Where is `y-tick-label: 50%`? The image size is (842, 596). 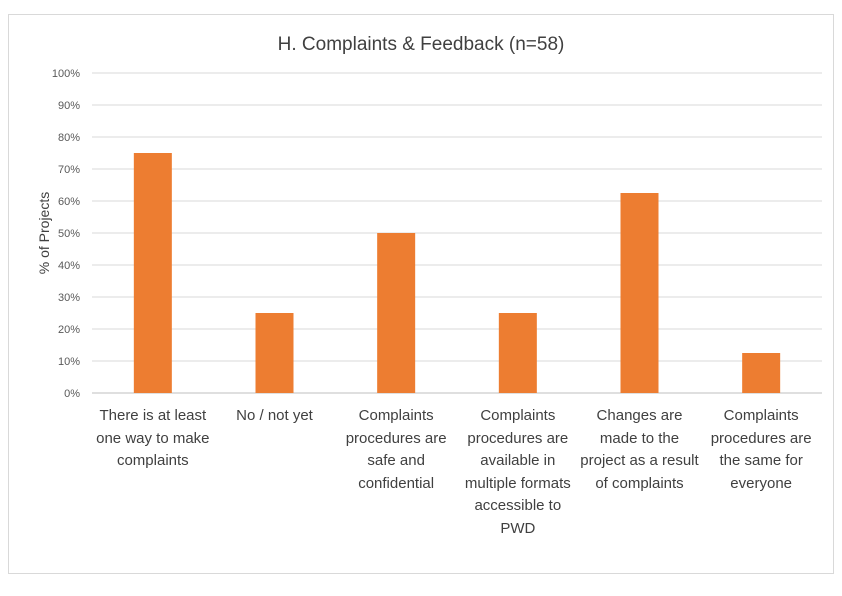 y-tick-label: 50% is located at coordinates (69, 234).